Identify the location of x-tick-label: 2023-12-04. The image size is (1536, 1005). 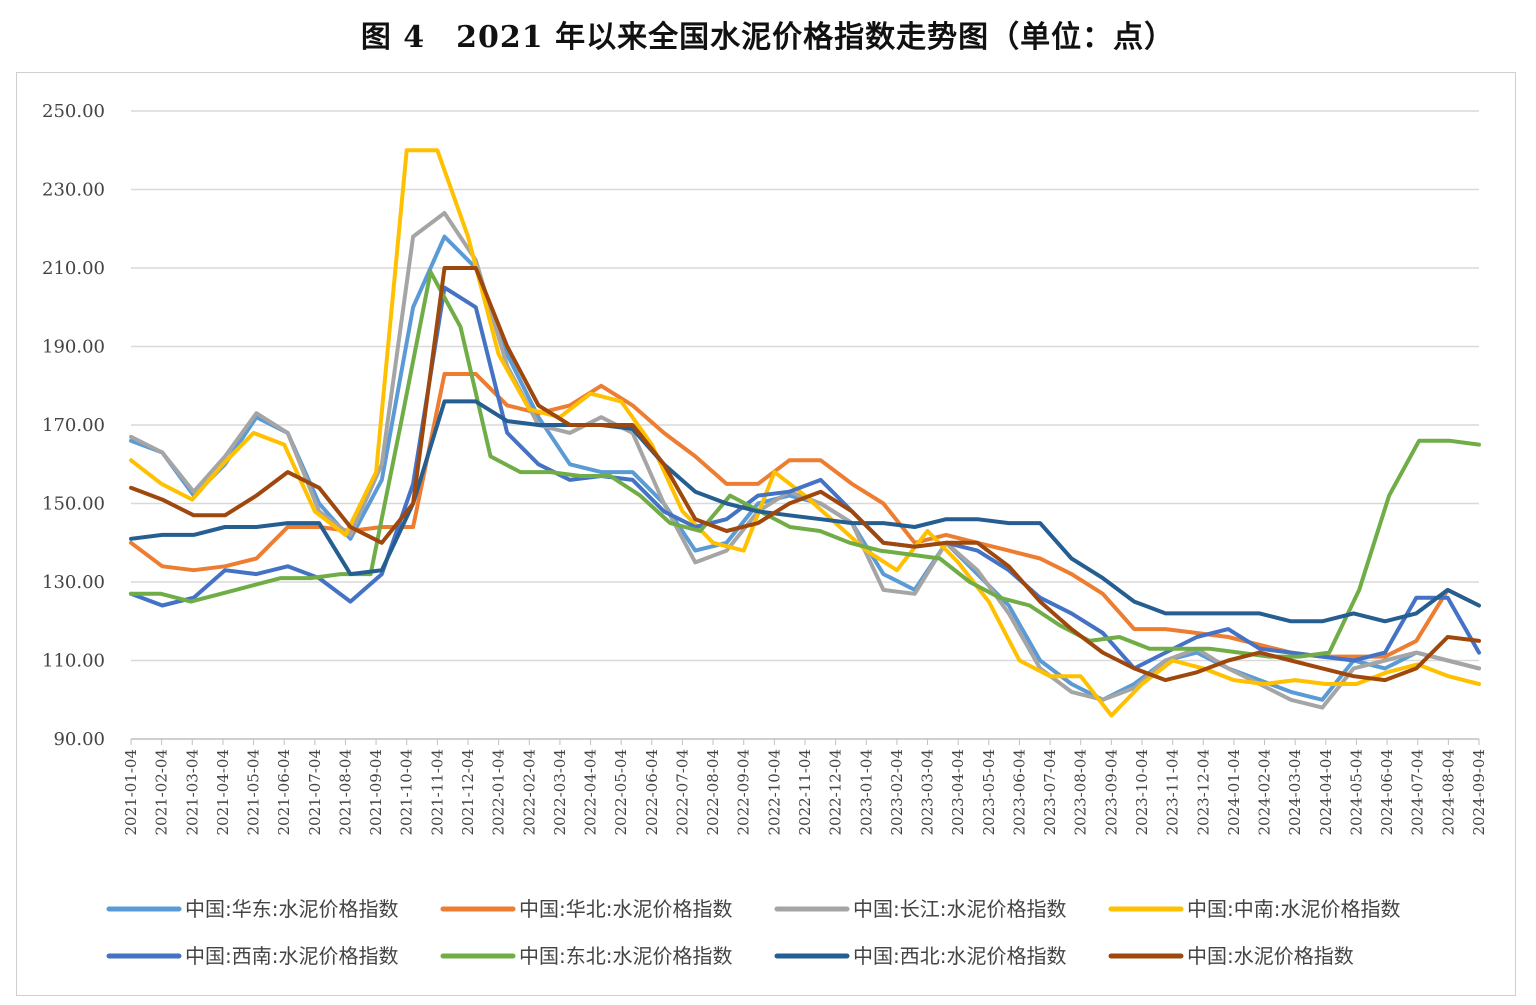
(1203, 792).